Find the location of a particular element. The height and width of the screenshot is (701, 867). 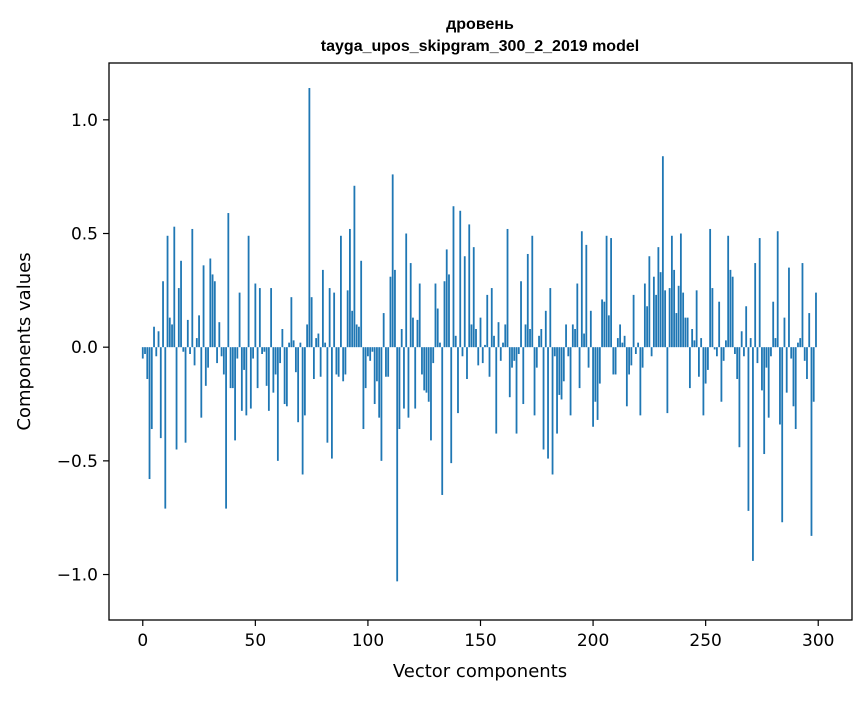

x-tick-label: 300 is located at coordinates (818, 641).